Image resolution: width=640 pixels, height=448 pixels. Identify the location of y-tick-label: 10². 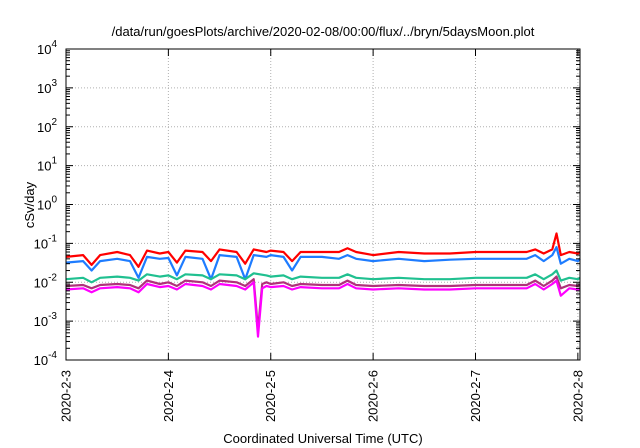
(47, 126).